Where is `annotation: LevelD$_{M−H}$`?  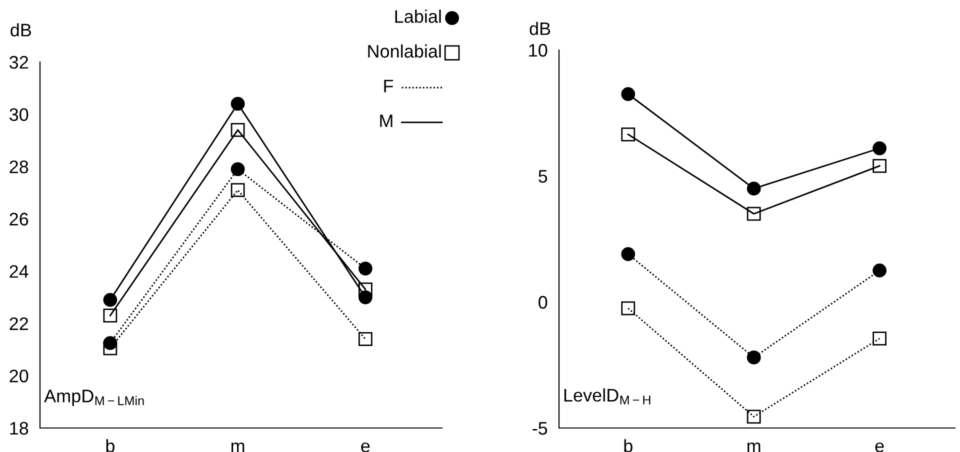 annotation: LevelD$_{M−H}$ is located at coordinates (607, 396).